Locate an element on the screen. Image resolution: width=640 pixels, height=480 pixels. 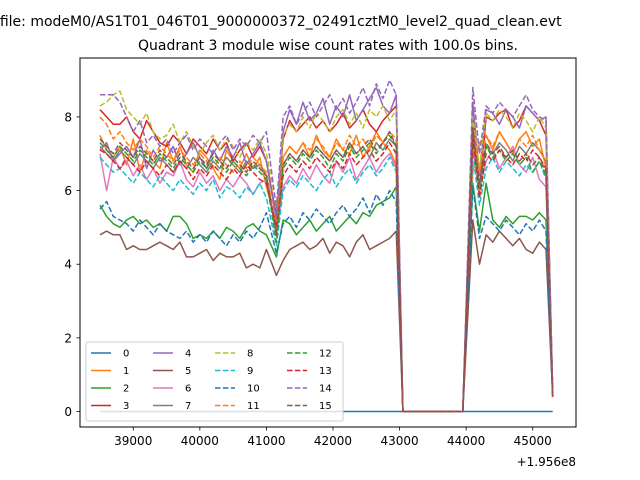
x-offset-label: +1.956e8 is located at coordinates (546, 462).